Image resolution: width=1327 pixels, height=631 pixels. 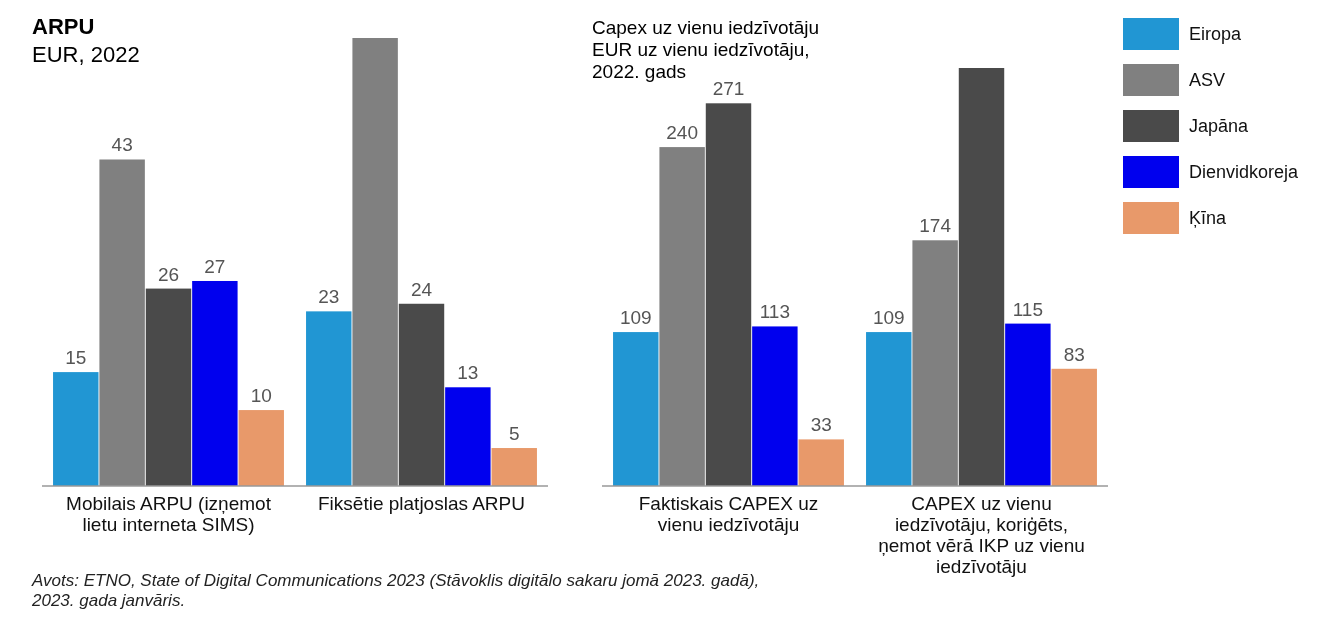 What do you see at coordinates (86, 54) in the screenshot?
I see `chart-subtitle: EUR, 2022` at bounding box center [86, 54].